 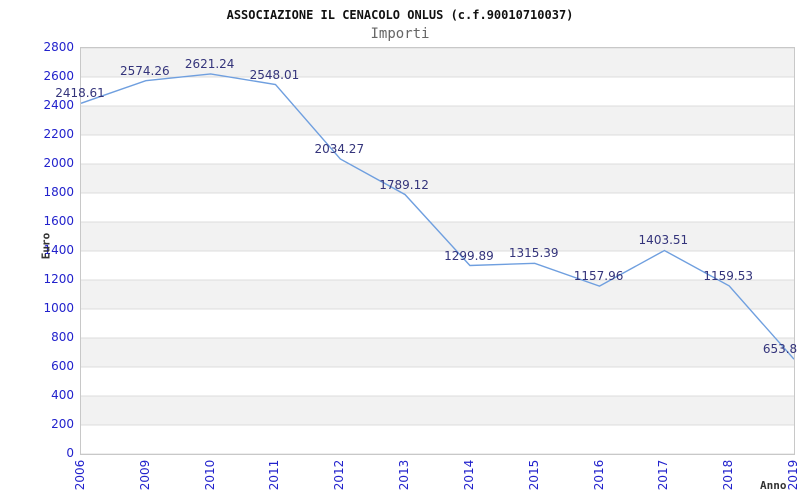 What do you see at coordinates (780, 349) in the screenshot?
I see `data-point-label: 653.8` at bounding box center [780, 349].